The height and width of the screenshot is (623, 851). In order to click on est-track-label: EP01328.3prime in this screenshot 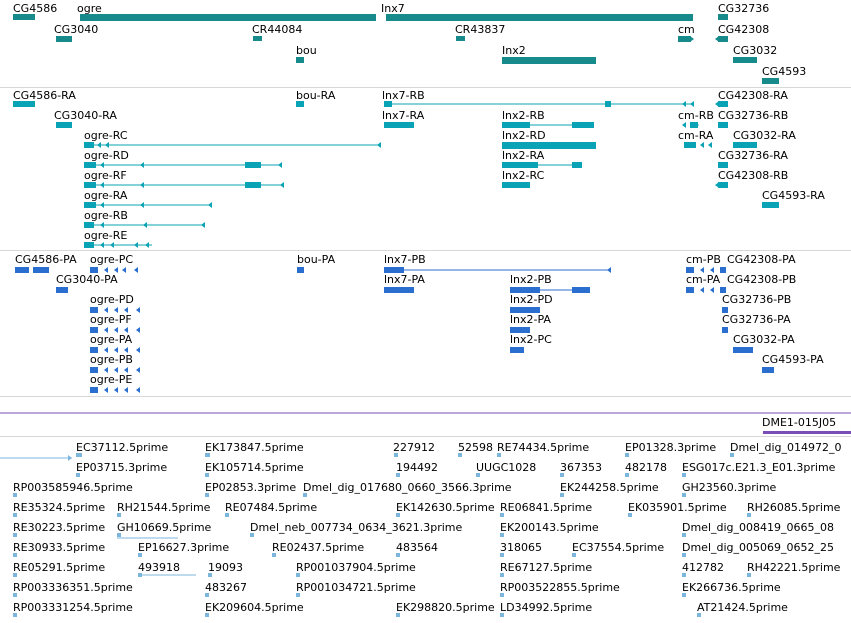, I will do `click(671, 447)`.